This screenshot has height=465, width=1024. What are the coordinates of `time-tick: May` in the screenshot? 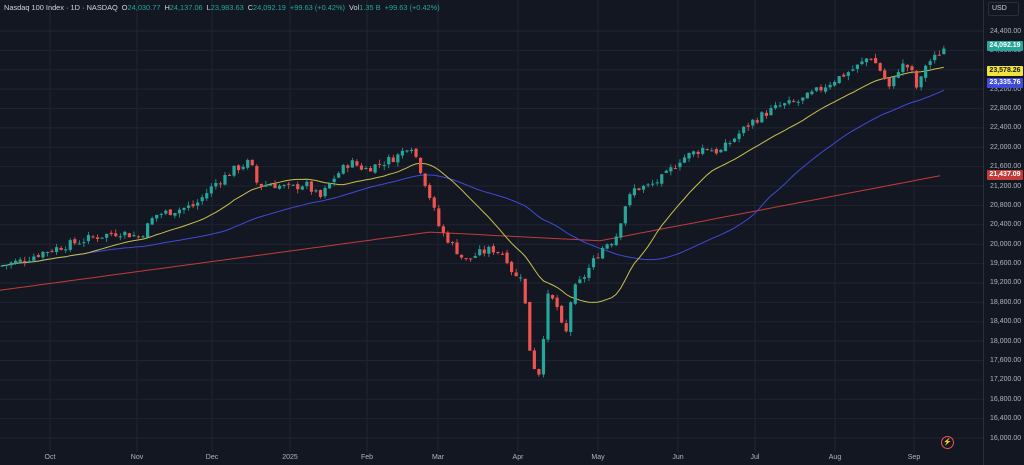 It's located at (598, 457).